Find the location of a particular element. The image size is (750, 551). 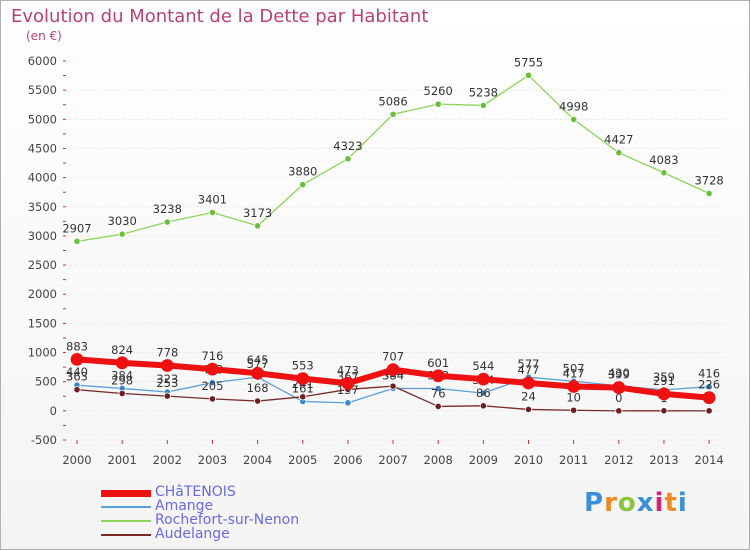

y-tick-label: 5500 is located at coordinates (42, 90).